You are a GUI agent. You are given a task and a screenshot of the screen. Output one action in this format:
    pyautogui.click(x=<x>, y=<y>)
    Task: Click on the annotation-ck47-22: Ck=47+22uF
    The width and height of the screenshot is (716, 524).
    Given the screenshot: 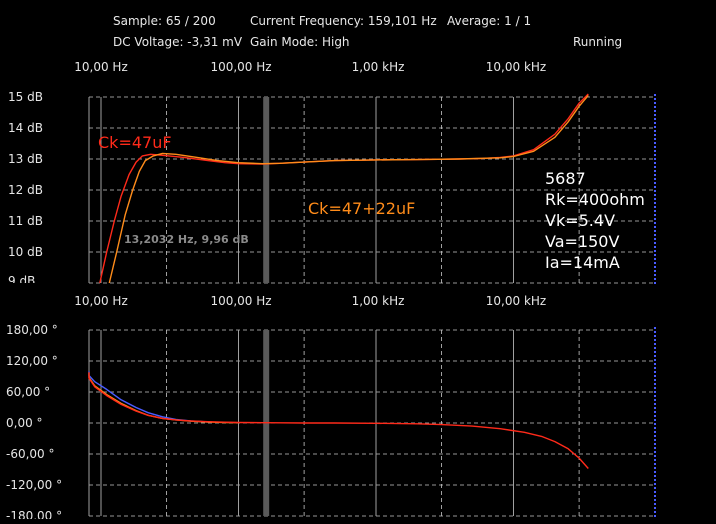 What is the action you would take?
    pyautogui.click(x=362, y=208)
    